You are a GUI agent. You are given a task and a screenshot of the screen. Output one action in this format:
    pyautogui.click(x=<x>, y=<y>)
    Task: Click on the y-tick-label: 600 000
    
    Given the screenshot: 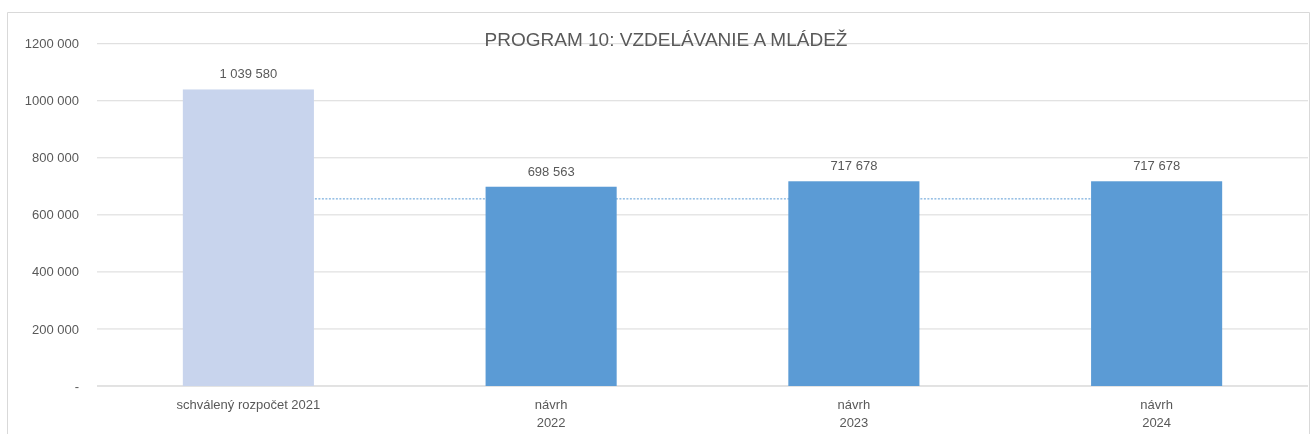 What is the action you would take?
    pyautogui.click(x=55, y=215)
    